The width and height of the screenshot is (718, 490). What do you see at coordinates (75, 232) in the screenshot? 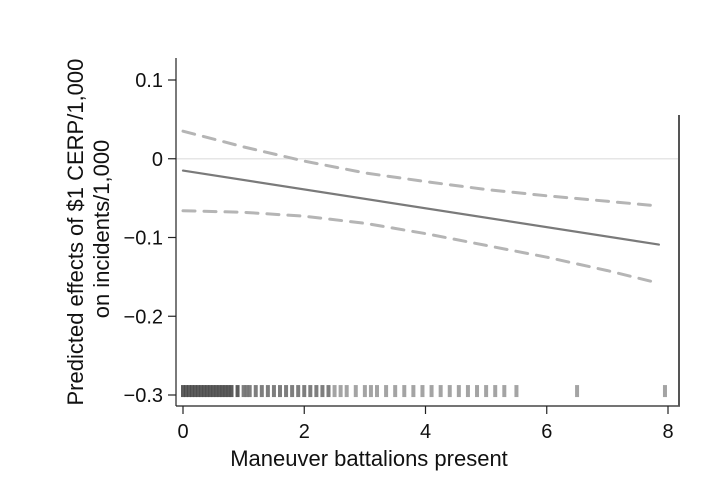
I see `y-axis-title-line-1: Predicted effects of $1 CERP/1,000` at bounding box center [75, 232].